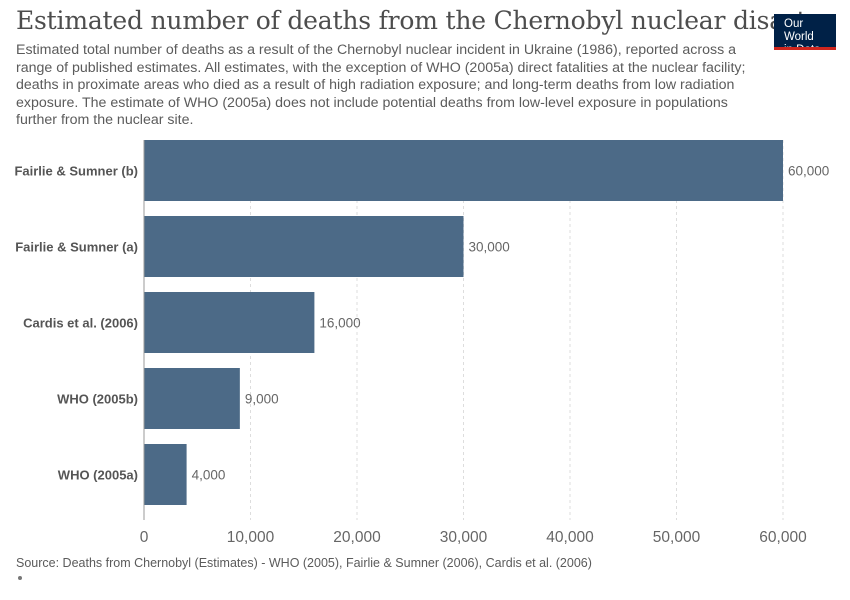 Image resolution: width=850 pixels, height=600 pixels. I want to click on category-label: Fairlie & Sumner (a), so click(76, 247).